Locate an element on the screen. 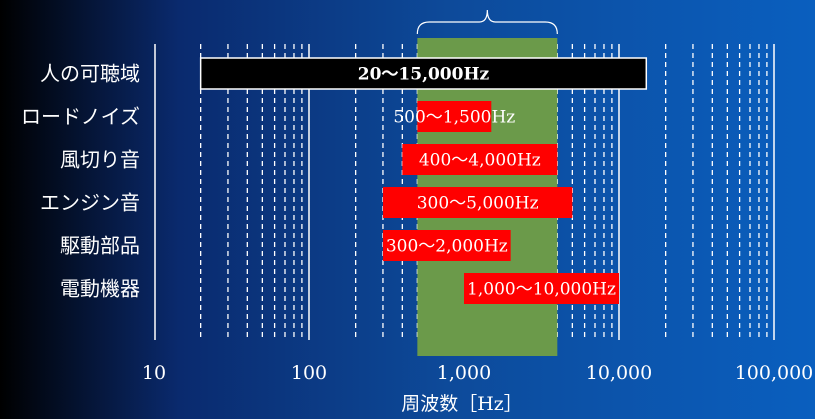 Image resolution: width=815 pixels, height=419 pixels. bar-label: 500〜1,500Hz is located at coordinates (454, 118).